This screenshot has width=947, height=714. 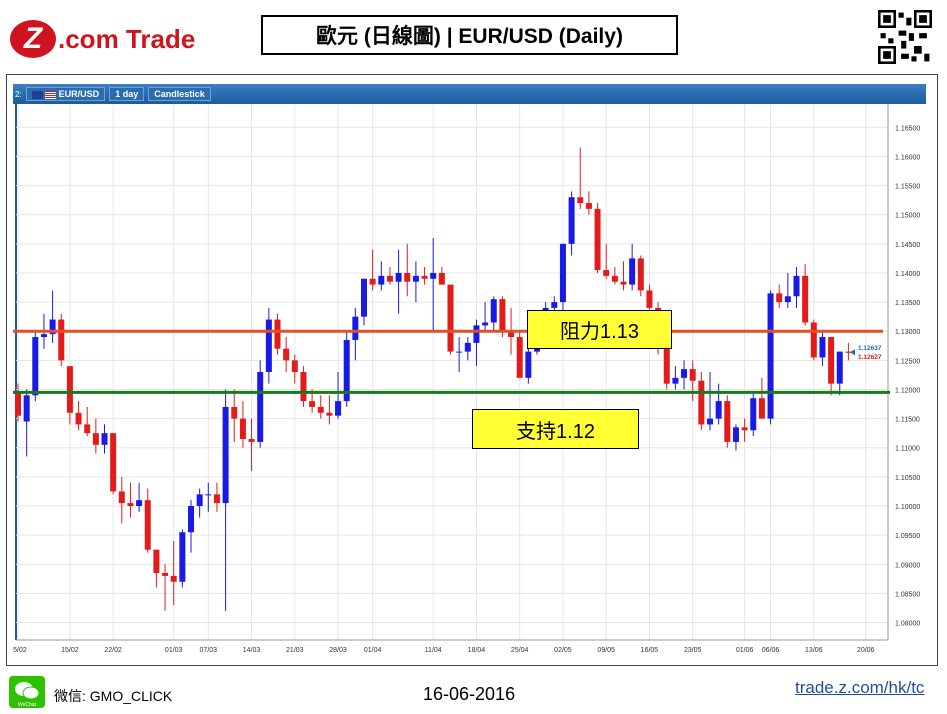 What do you see at coordinates (870, 348) in the screenshot?
I see `last-price-ask: 1.12637` at bounding box center [870, 348].